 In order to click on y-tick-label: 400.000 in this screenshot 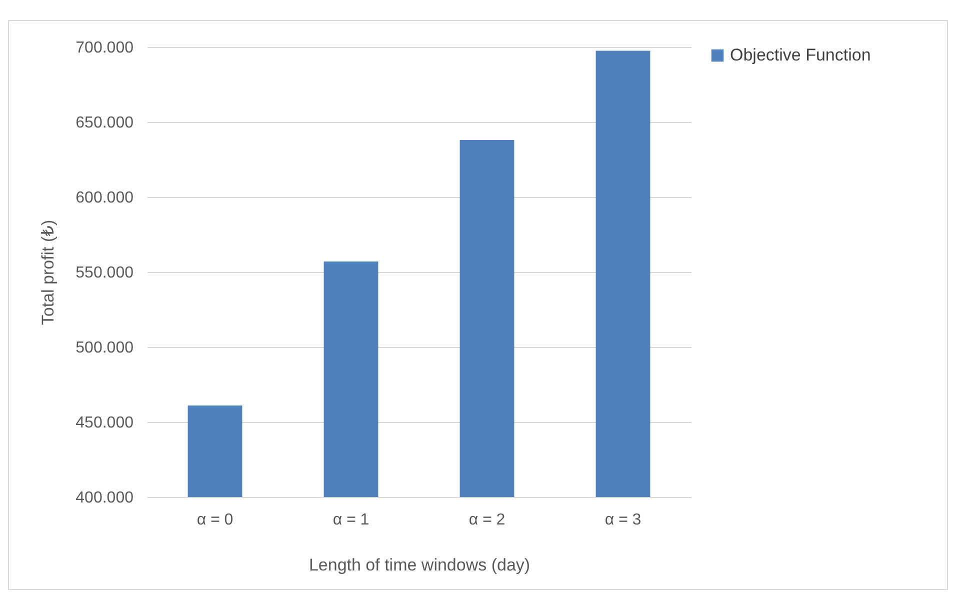, I will do `click(105, 498)`.